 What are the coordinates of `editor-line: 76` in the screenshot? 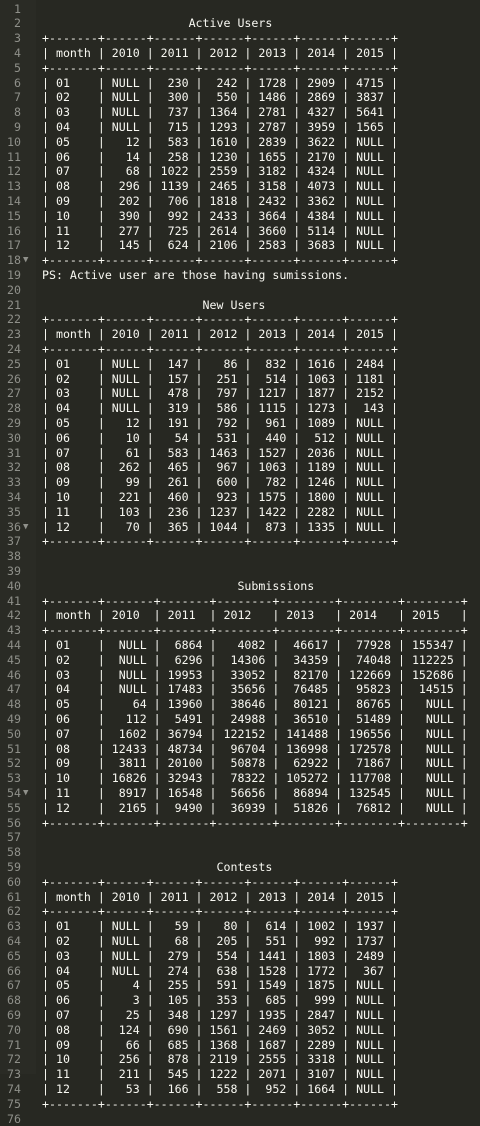 It's located at (240, 1119).